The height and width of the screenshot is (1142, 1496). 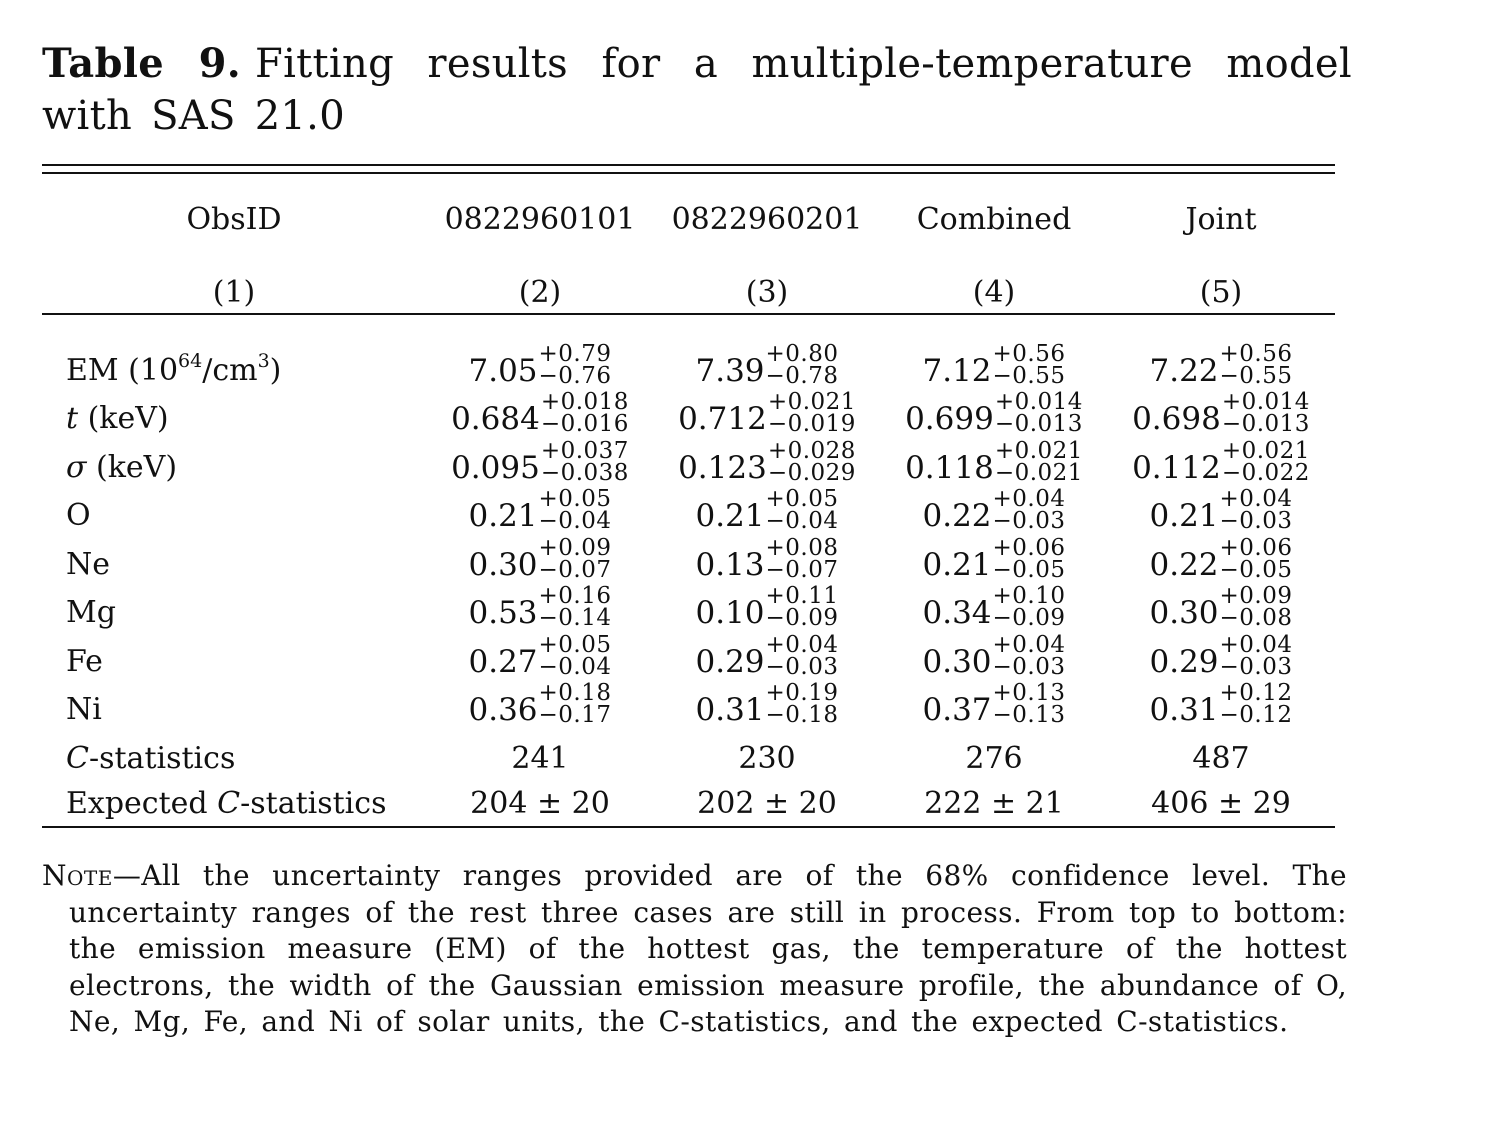 I want to click on value-with-uncertainty: 0.684 +0.018 −0.016, so click(x=540, y=414).